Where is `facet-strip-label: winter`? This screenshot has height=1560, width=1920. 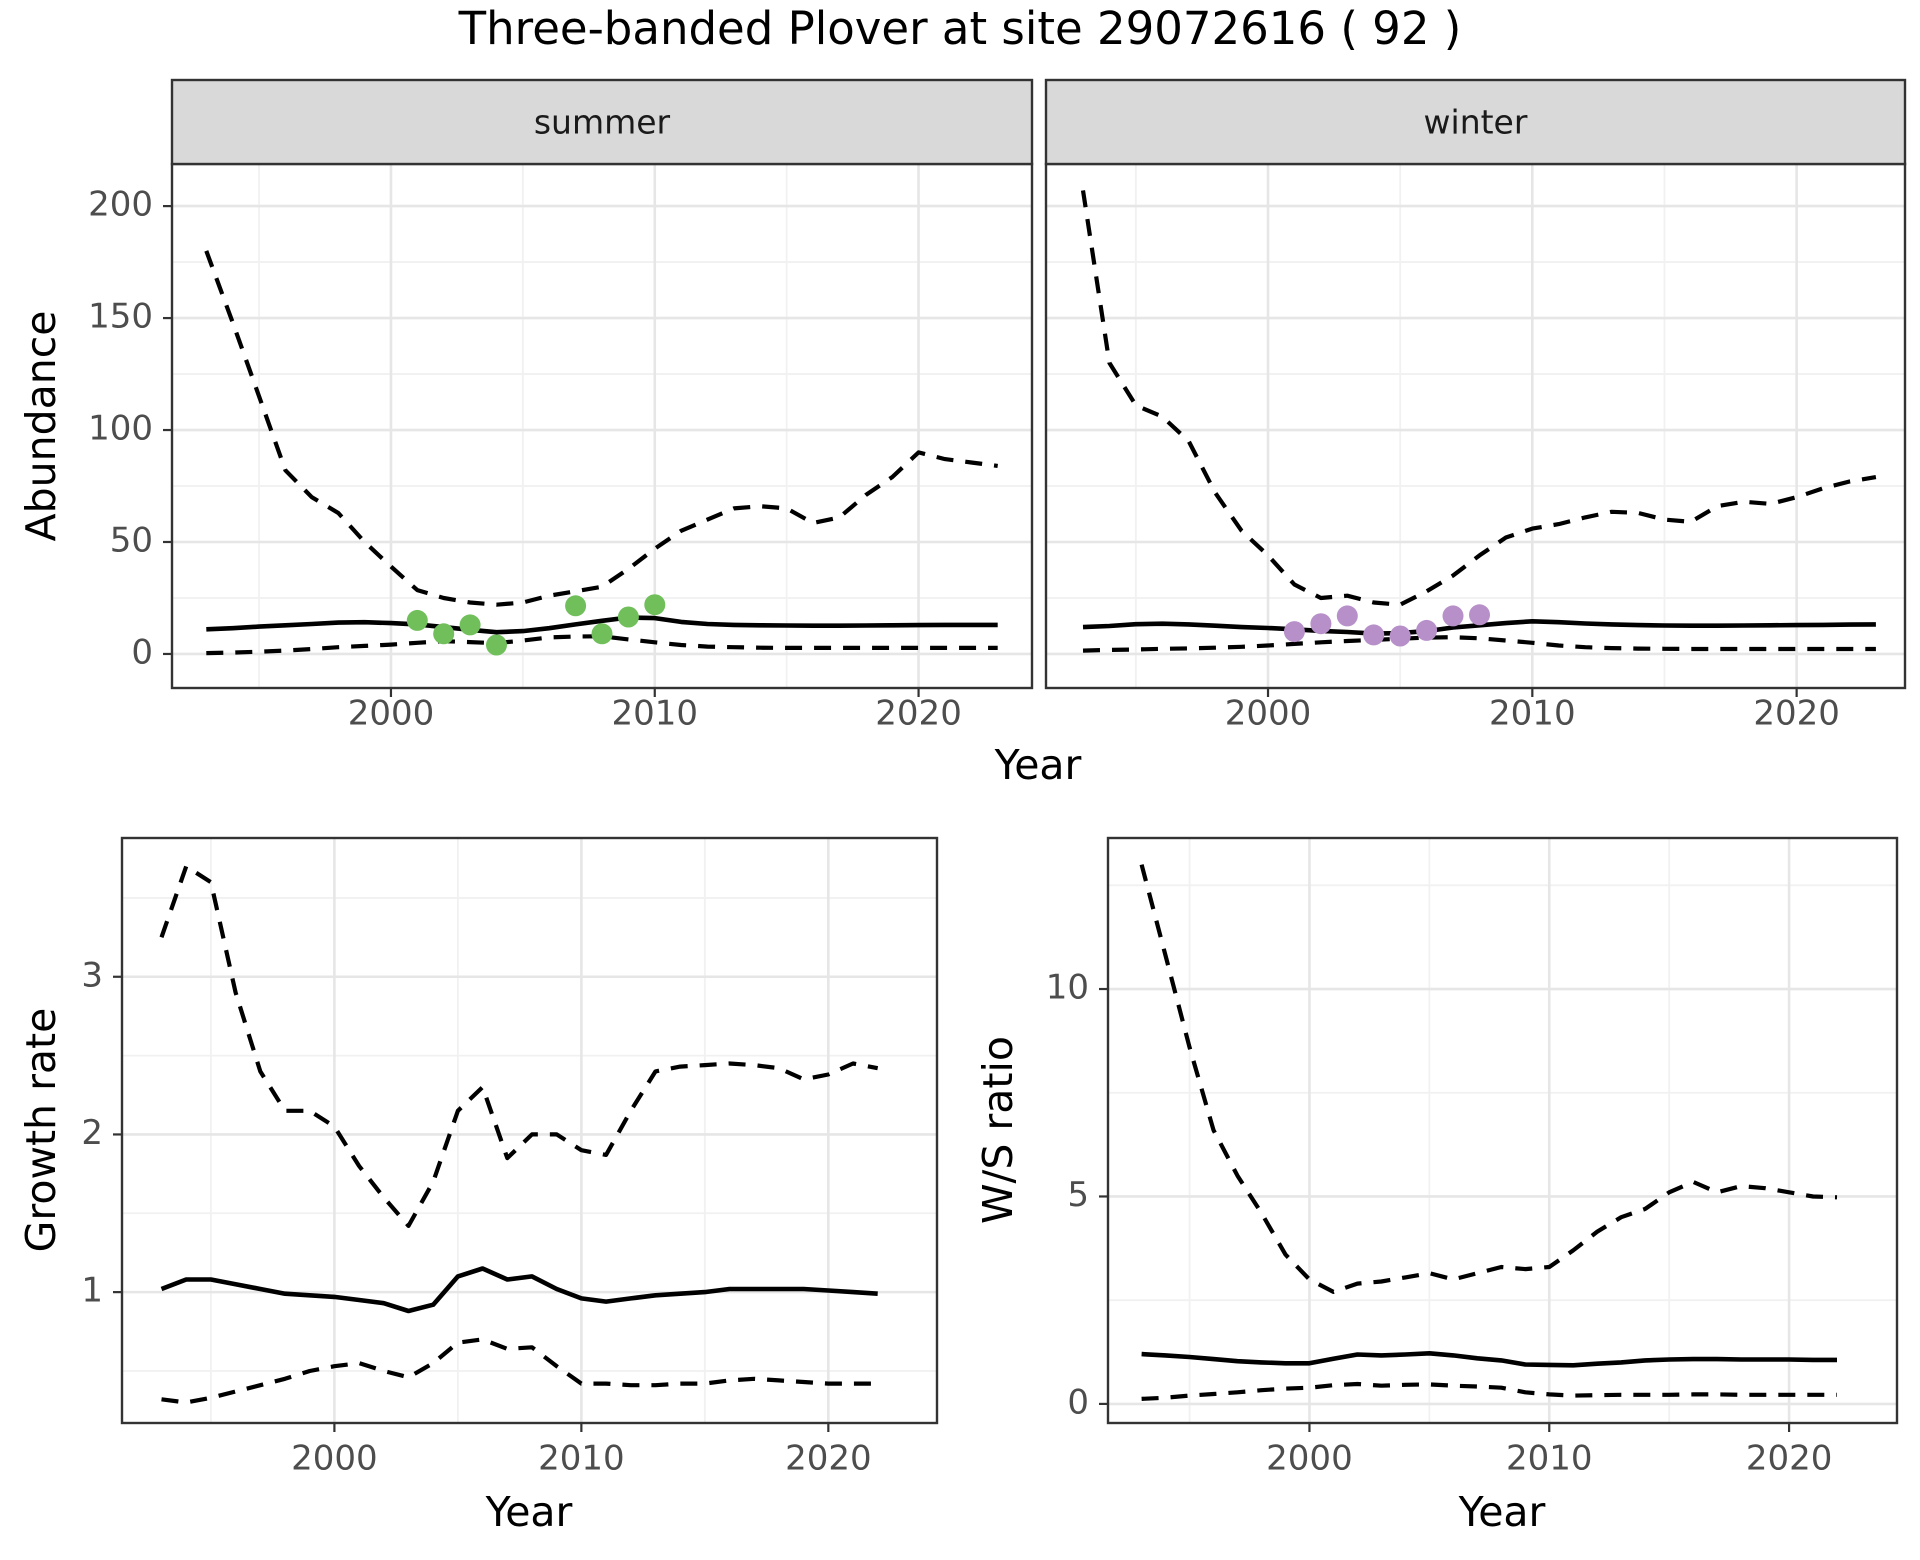
facet-strip-label: winter is located at coordinates (1476, 122).